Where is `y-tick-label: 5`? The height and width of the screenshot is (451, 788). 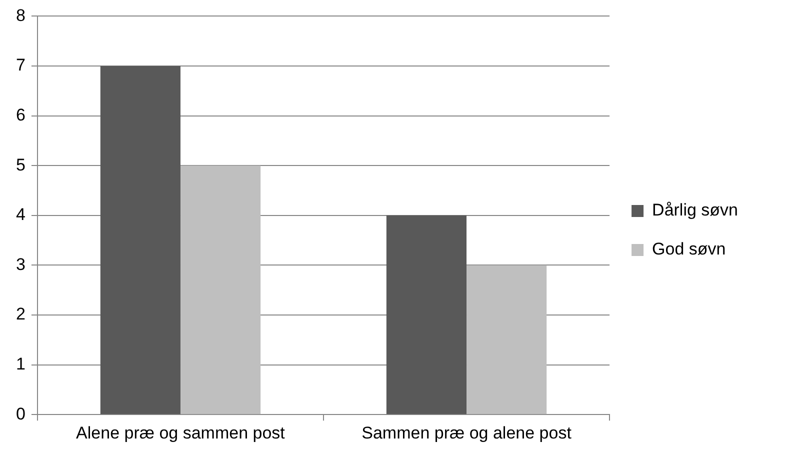 y-tick-label: 5 is located at coordinates (21, 164).